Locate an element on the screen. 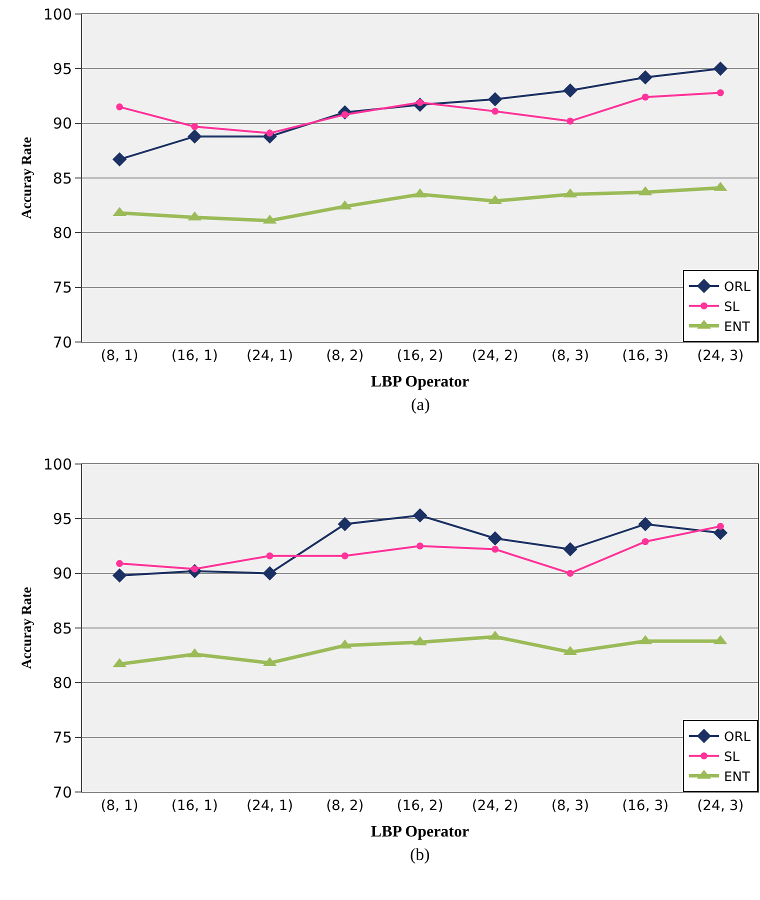 This screenshot has height=900, width=760. text: (a) is located at coordinates (420, 404).